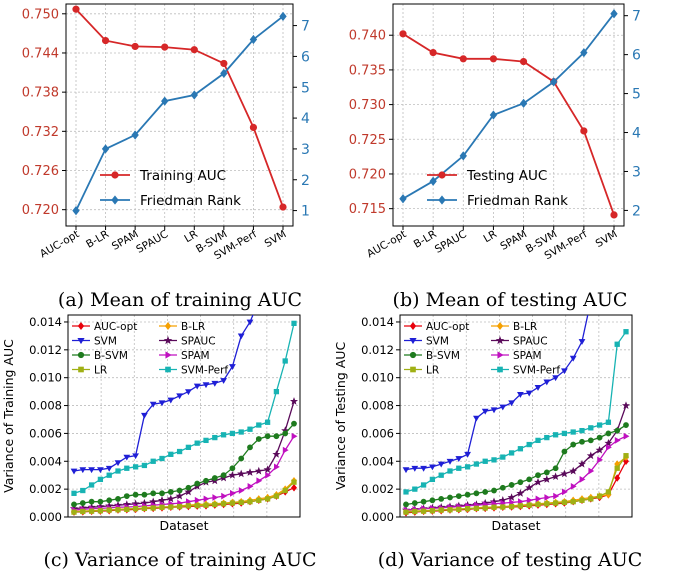  I want to click on plot-frame, so click(179, 115).